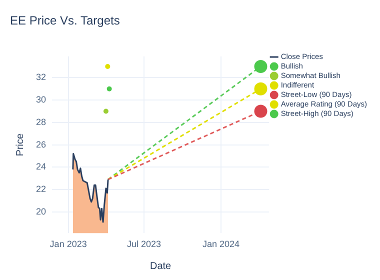 This screenshot has height=280, width=380. I want to click on x-axis-title: Date, so click(161, 266).